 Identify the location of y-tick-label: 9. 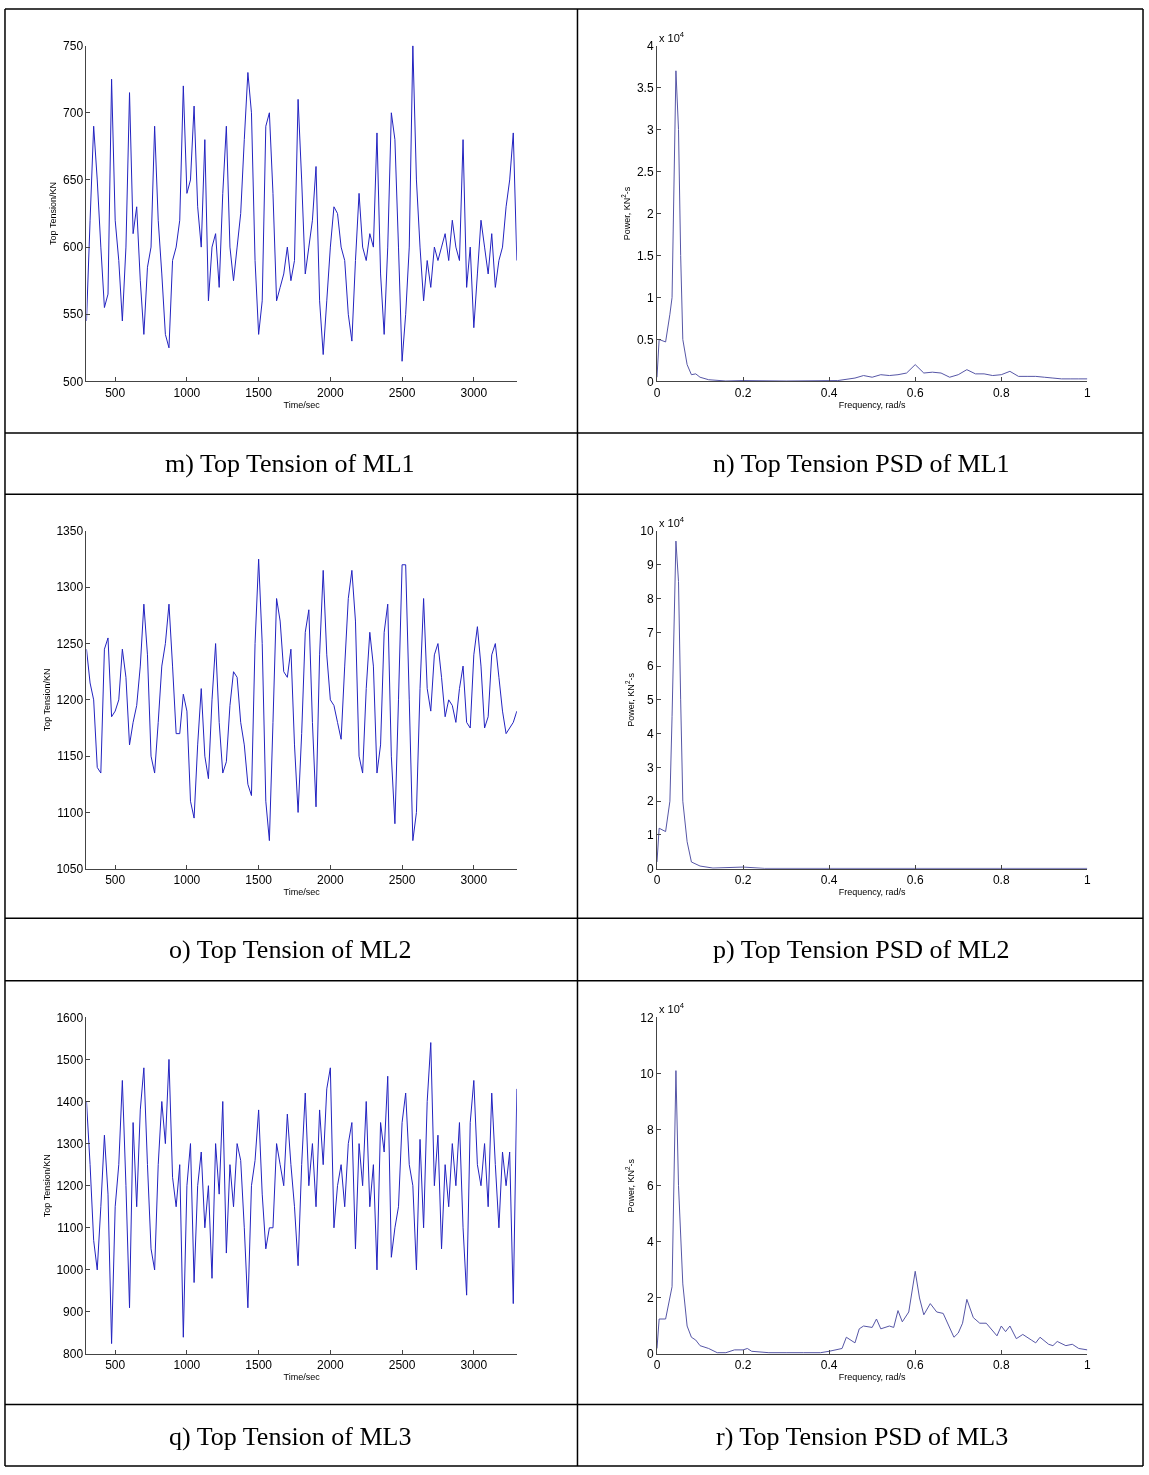
(650, 564).